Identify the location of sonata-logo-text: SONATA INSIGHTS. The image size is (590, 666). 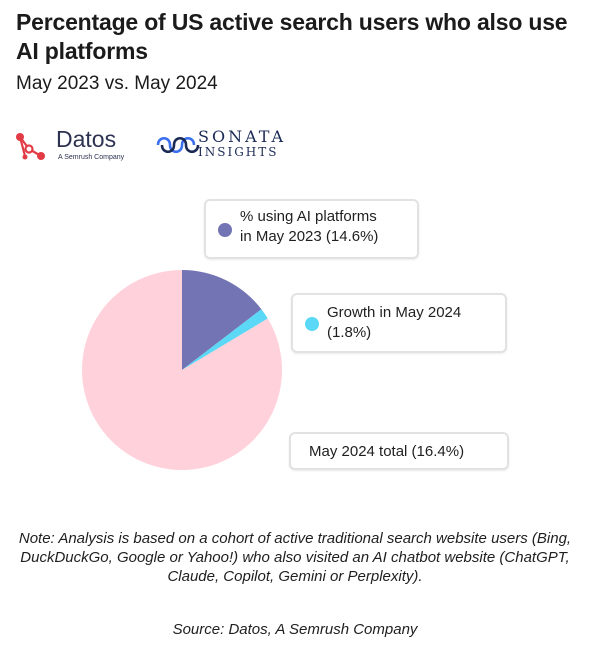
(242, 143).